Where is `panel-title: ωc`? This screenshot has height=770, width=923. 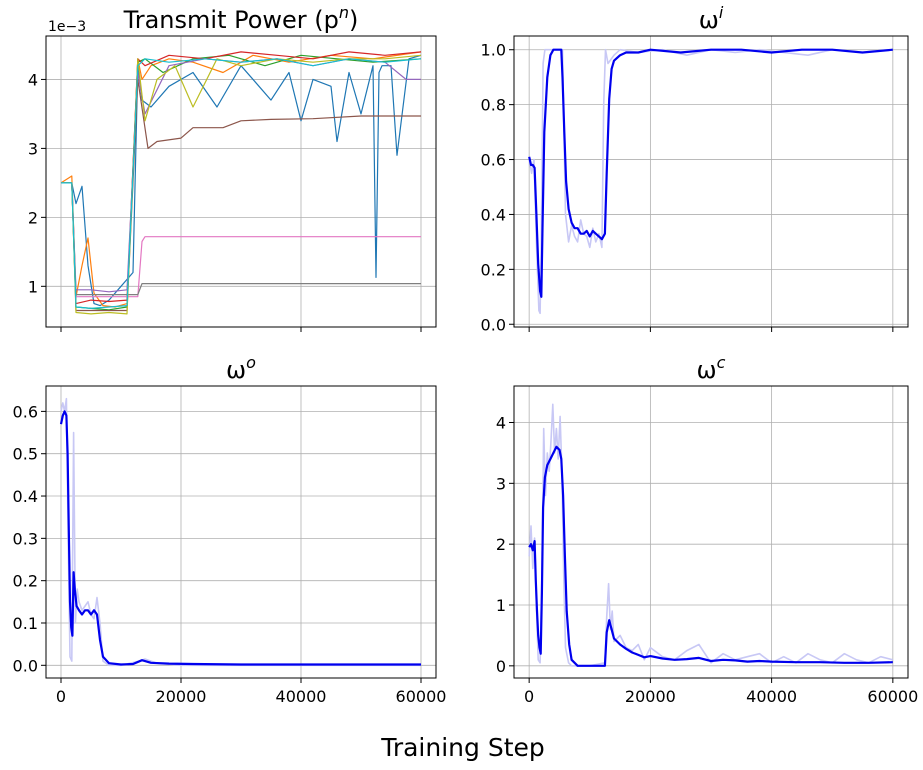 panel-title: ωc is located at coordinates (711, 368).